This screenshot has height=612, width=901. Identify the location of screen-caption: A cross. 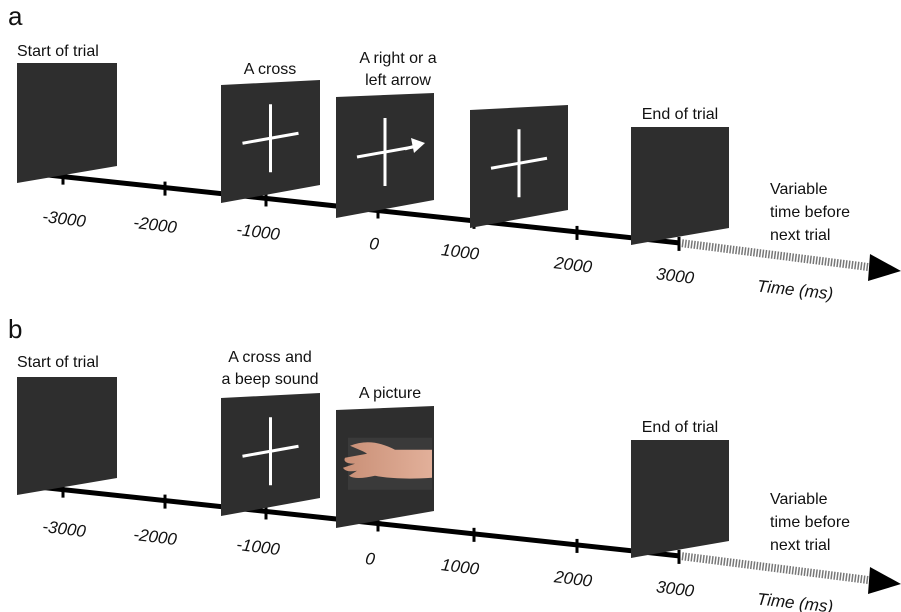
(270, 69).